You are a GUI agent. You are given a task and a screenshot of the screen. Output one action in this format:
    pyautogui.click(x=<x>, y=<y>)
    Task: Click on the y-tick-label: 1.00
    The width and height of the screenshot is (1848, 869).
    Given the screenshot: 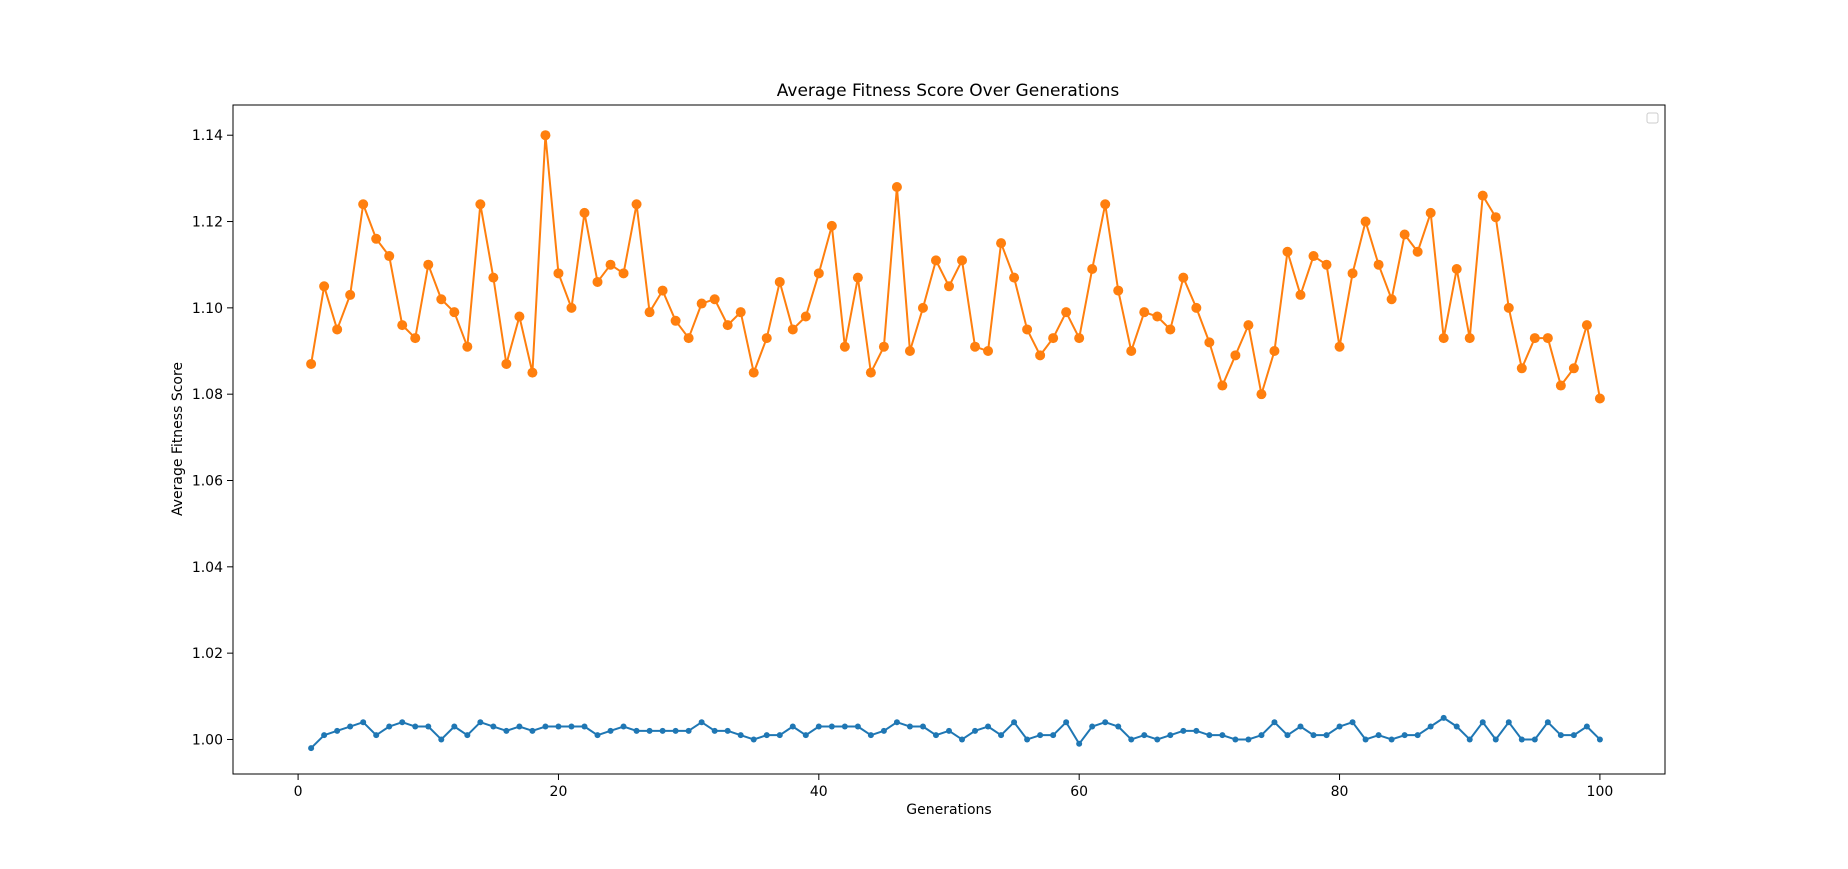 What is the action you would take?
    pyautogui.click(x=207, y=740)
    